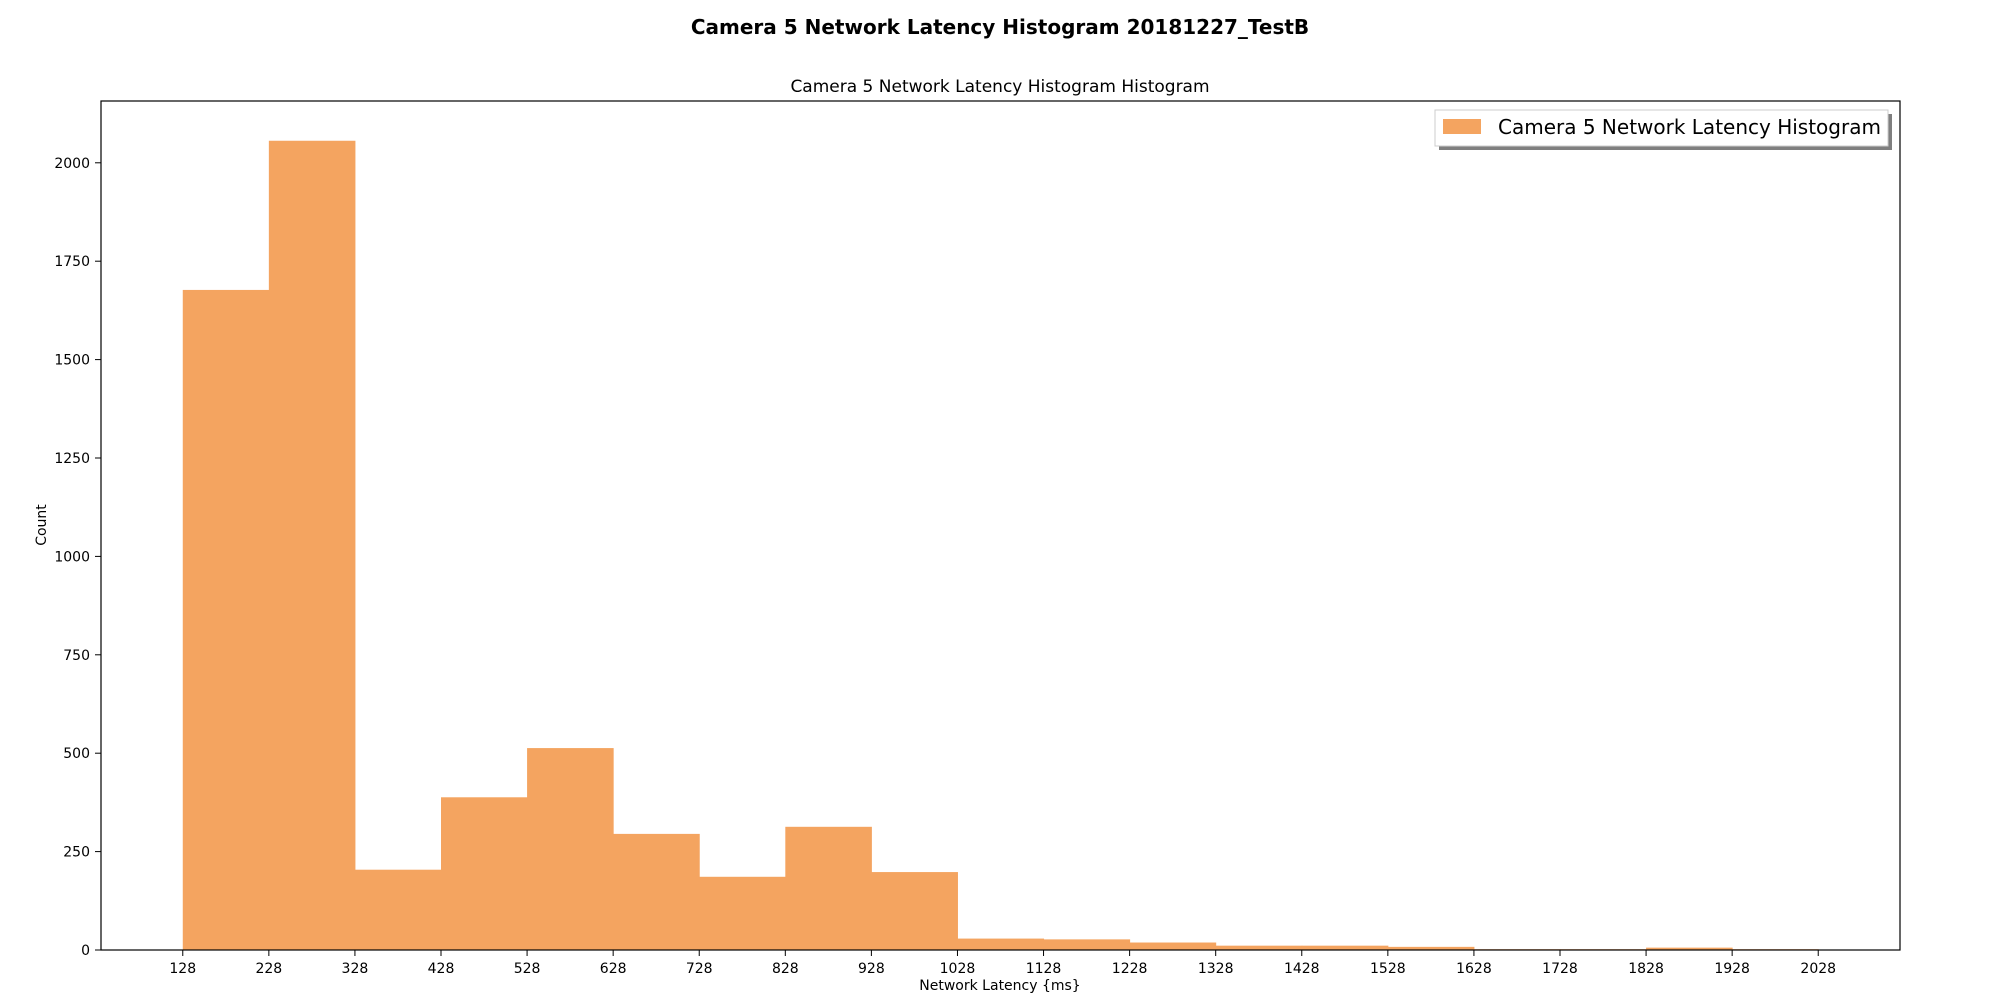 The height and width of the screenshot is (1004, 2000). I want to click on x-tick-label: 1128, so click(1044, 969).